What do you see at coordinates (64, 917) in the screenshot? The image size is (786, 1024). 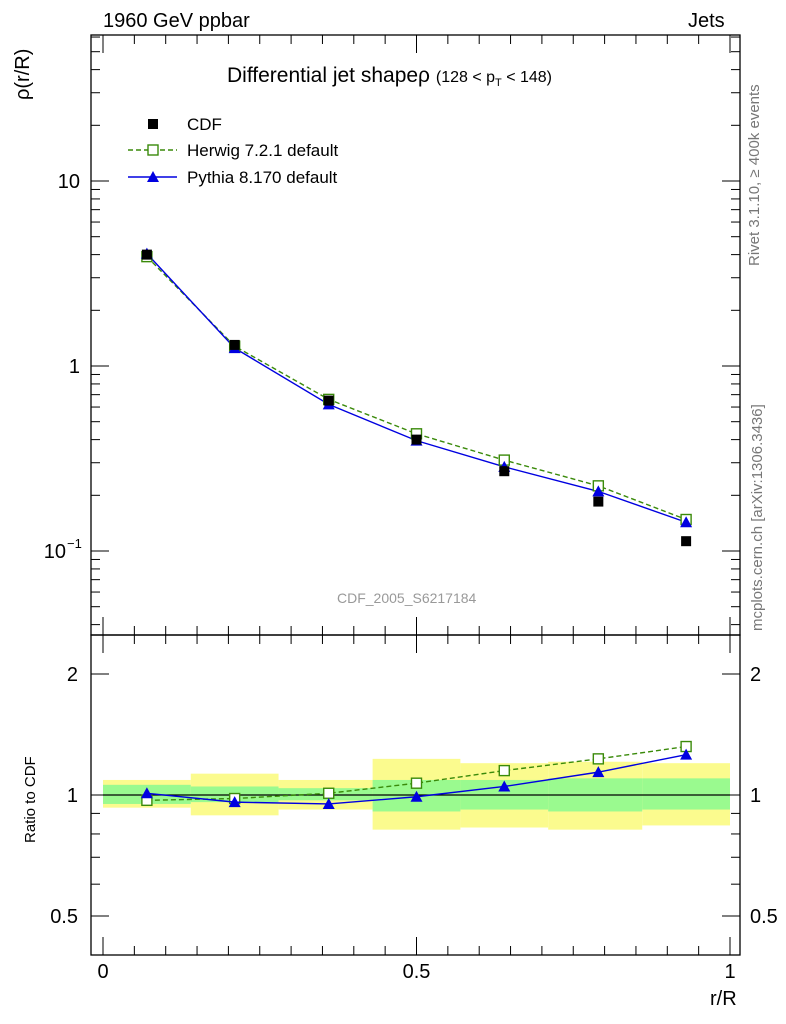 I see `ratio-y-tick-label: 0.5` at bounding box center [64, 917].